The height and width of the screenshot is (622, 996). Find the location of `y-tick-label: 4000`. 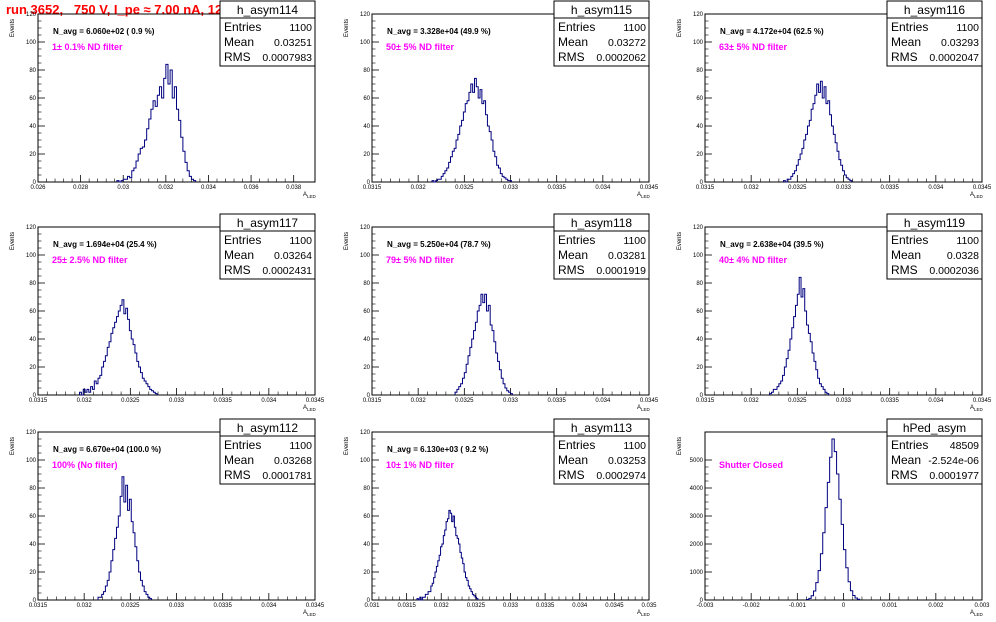

y-tick-label: 4000 is located at coordinates (697, 489).